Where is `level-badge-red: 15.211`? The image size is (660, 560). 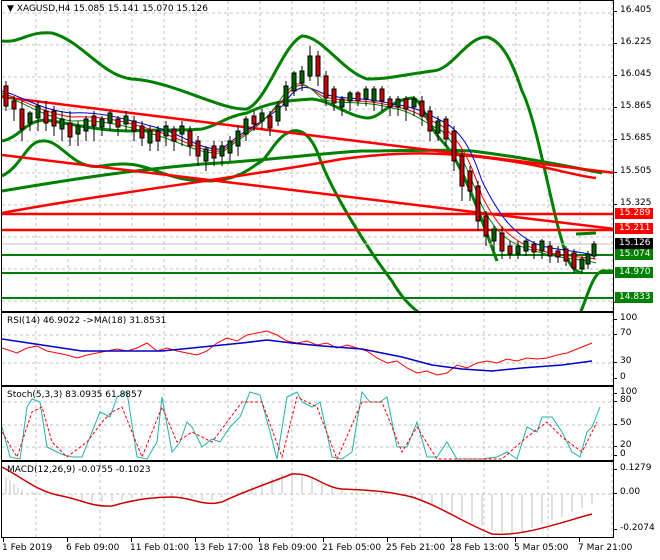 level-badge-red: 15.211 is located at coordinates (634, 228).